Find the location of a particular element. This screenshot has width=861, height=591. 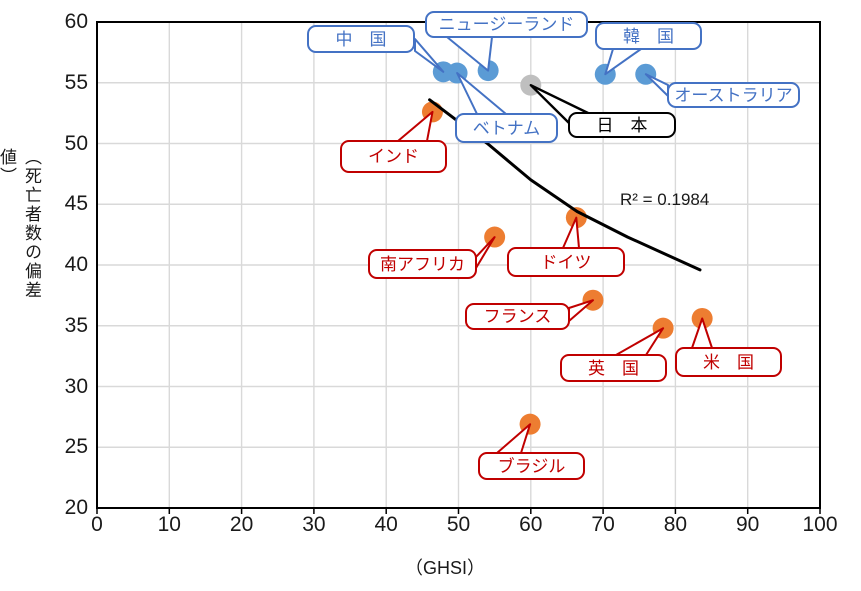

y-tick-label: 20 is located at coordinates (76, 507).